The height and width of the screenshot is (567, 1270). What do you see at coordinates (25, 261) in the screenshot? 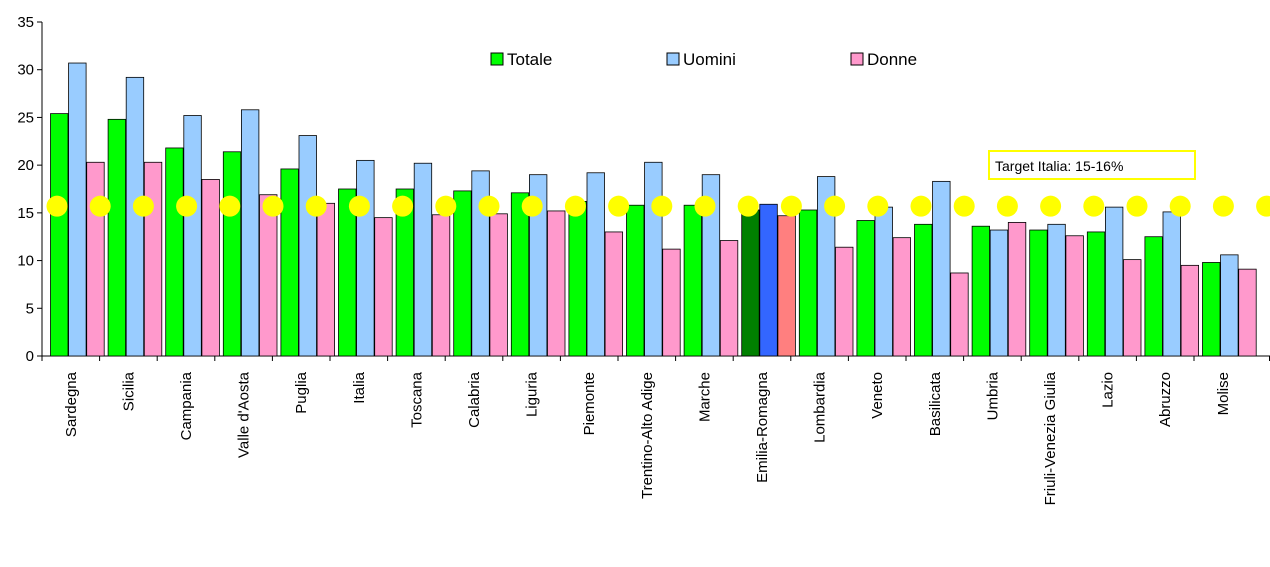
I see `y-tick-label: 10` at bounding box center [25, 261].